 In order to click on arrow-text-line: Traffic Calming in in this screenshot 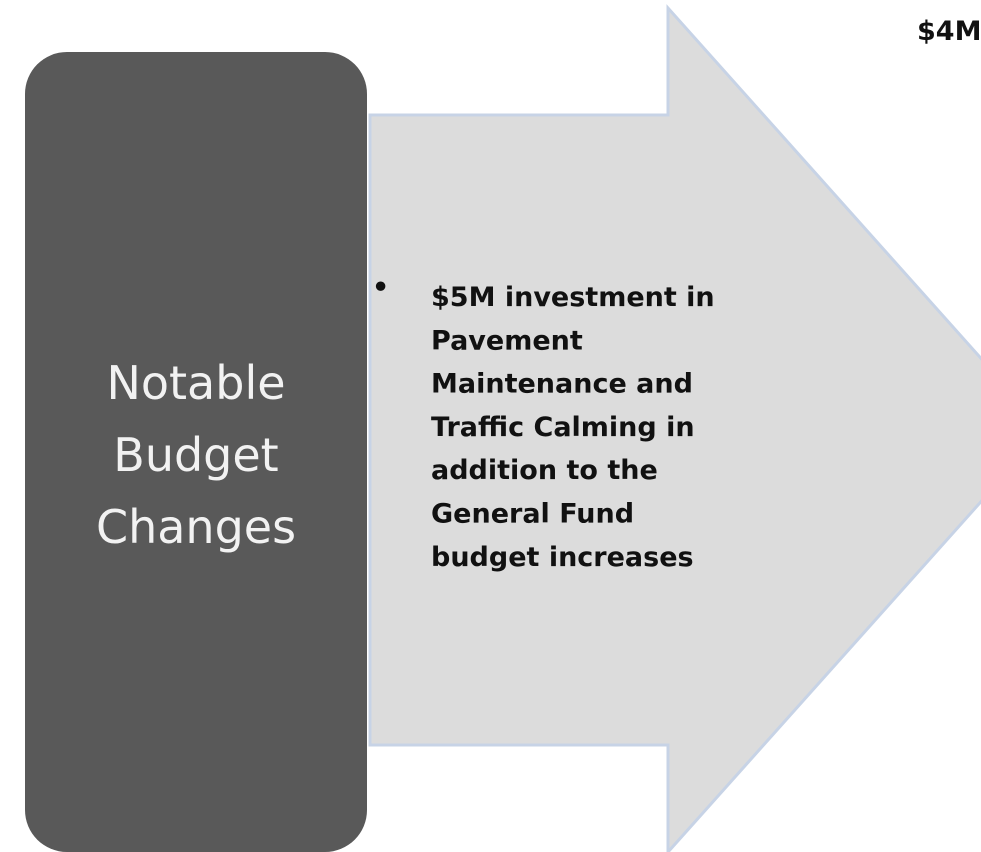, I will do `click(563, 427)`.